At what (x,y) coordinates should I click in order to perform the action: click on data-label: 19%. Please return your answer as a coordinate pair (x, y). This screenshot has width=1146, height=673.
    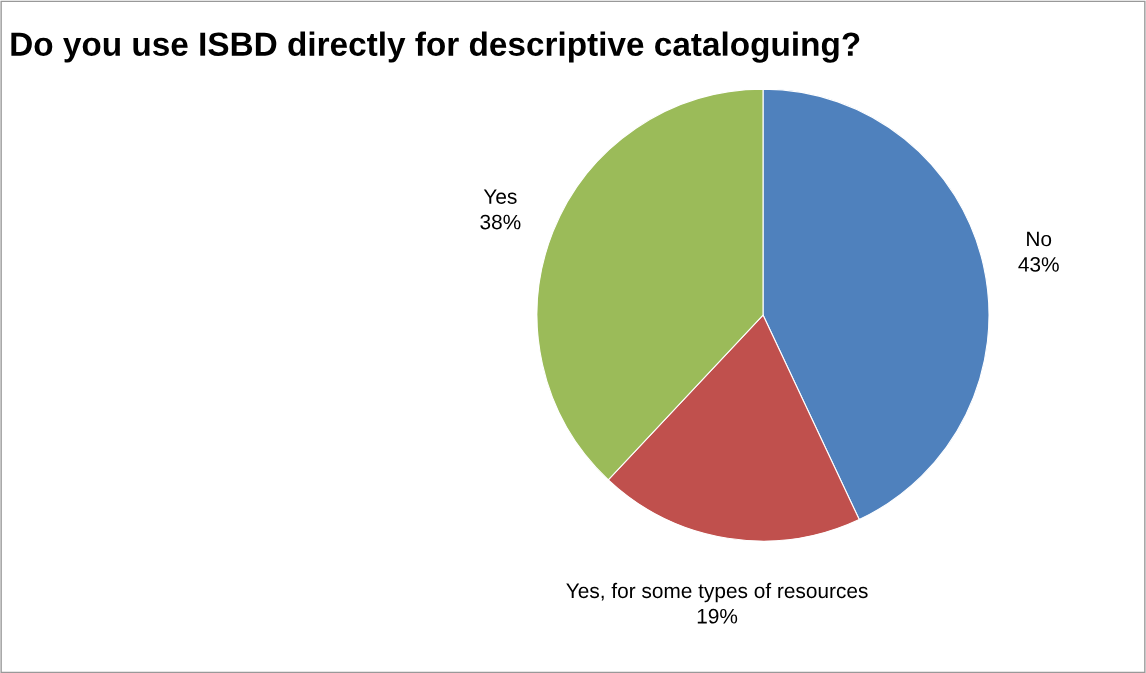
    Looking at the image, I should click on (717, 616).